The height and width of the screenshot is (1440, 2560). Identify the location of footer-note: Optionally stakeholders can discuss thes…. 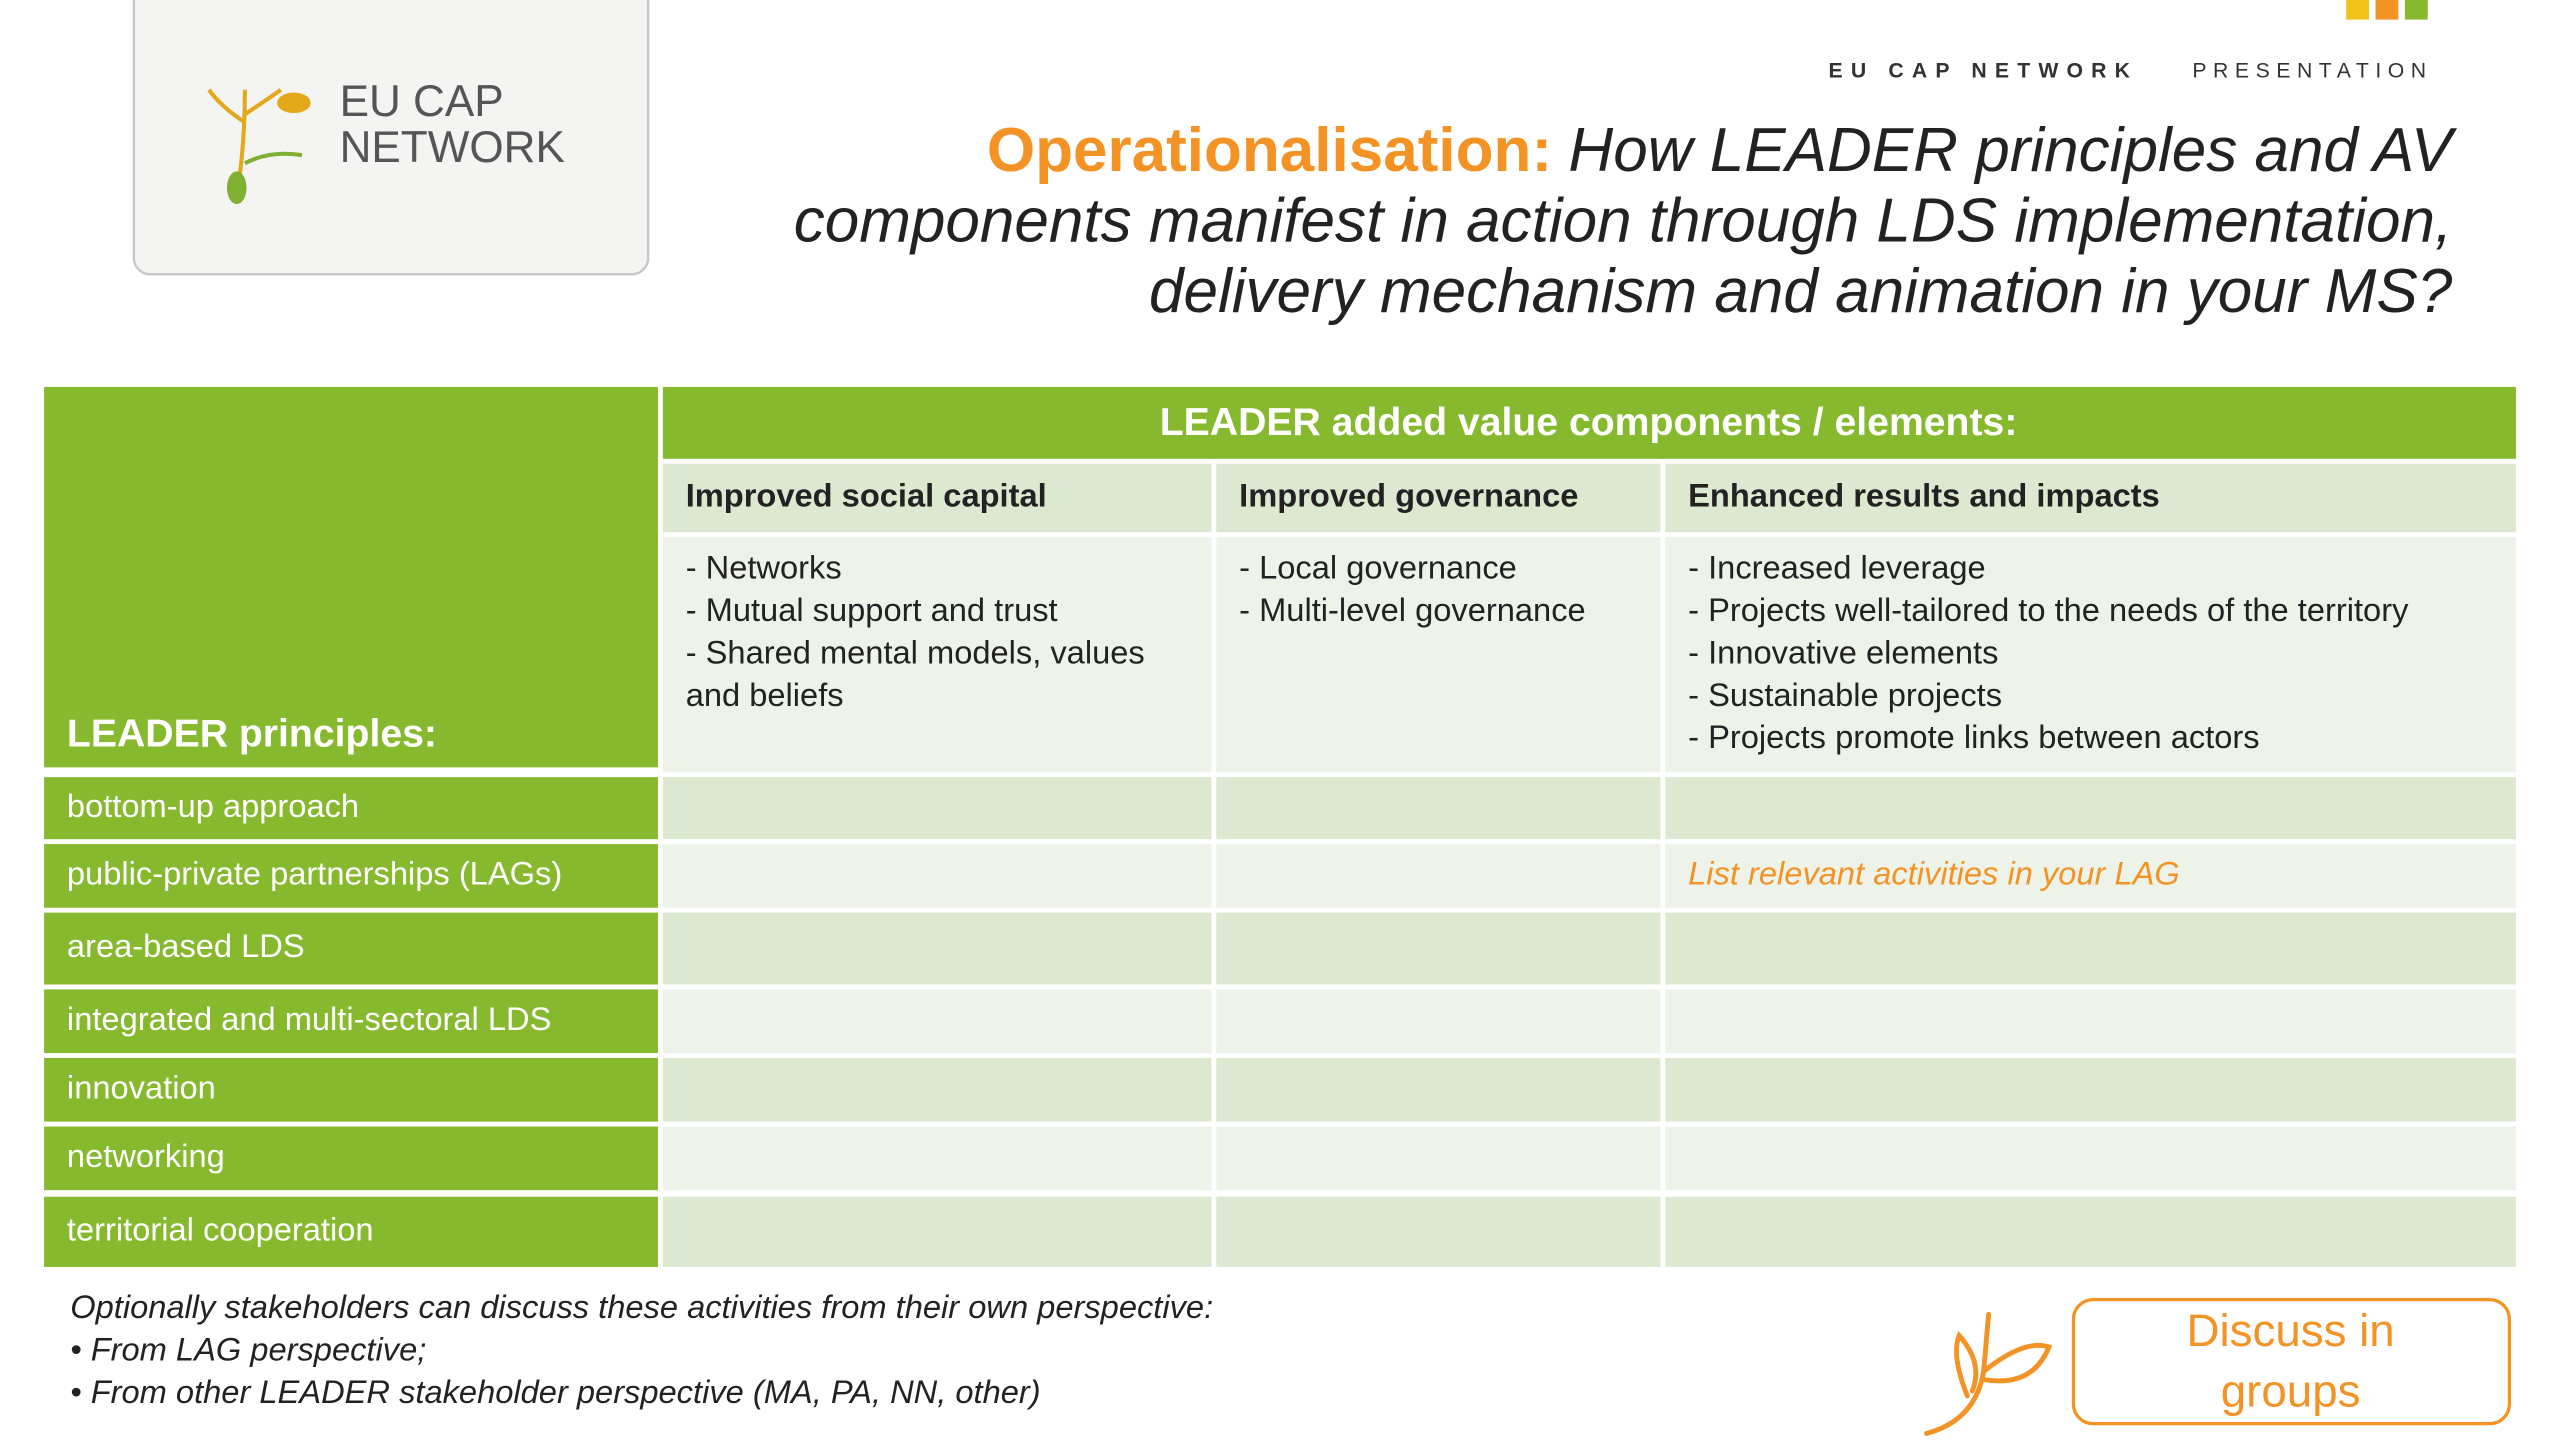
(641, 1306).